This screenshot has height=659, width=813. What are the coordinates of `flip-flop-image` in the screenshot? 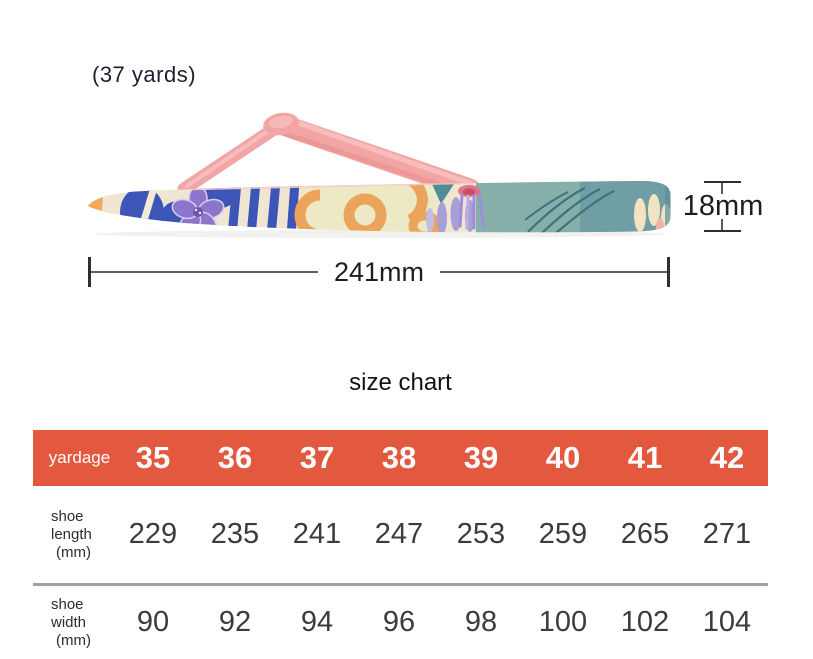 It's located at (379, 175).